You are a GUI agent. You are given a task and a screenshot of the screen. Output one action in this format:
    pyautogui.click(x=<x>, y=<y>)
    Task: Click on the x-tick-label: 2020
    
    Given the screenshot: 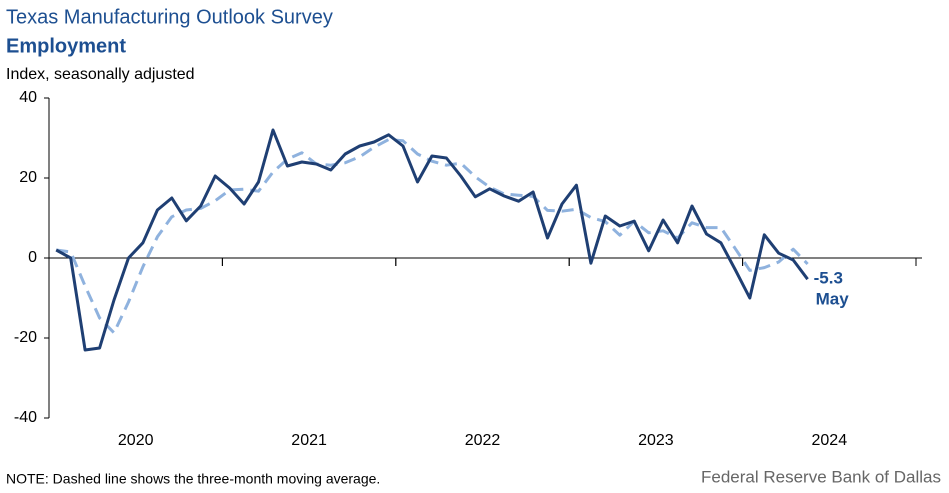 What is the action you would take?
    pyautogui.click(x=136, y=440)
    